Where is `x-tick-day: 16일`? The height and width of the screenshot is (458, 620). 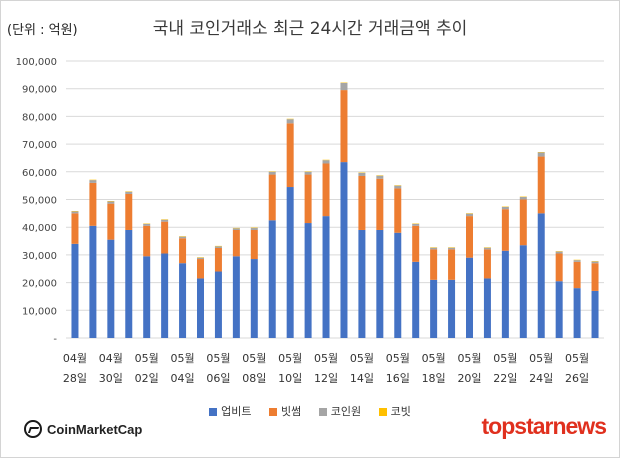 x-tick-day: 16일 is located at coordinates (398, 378).